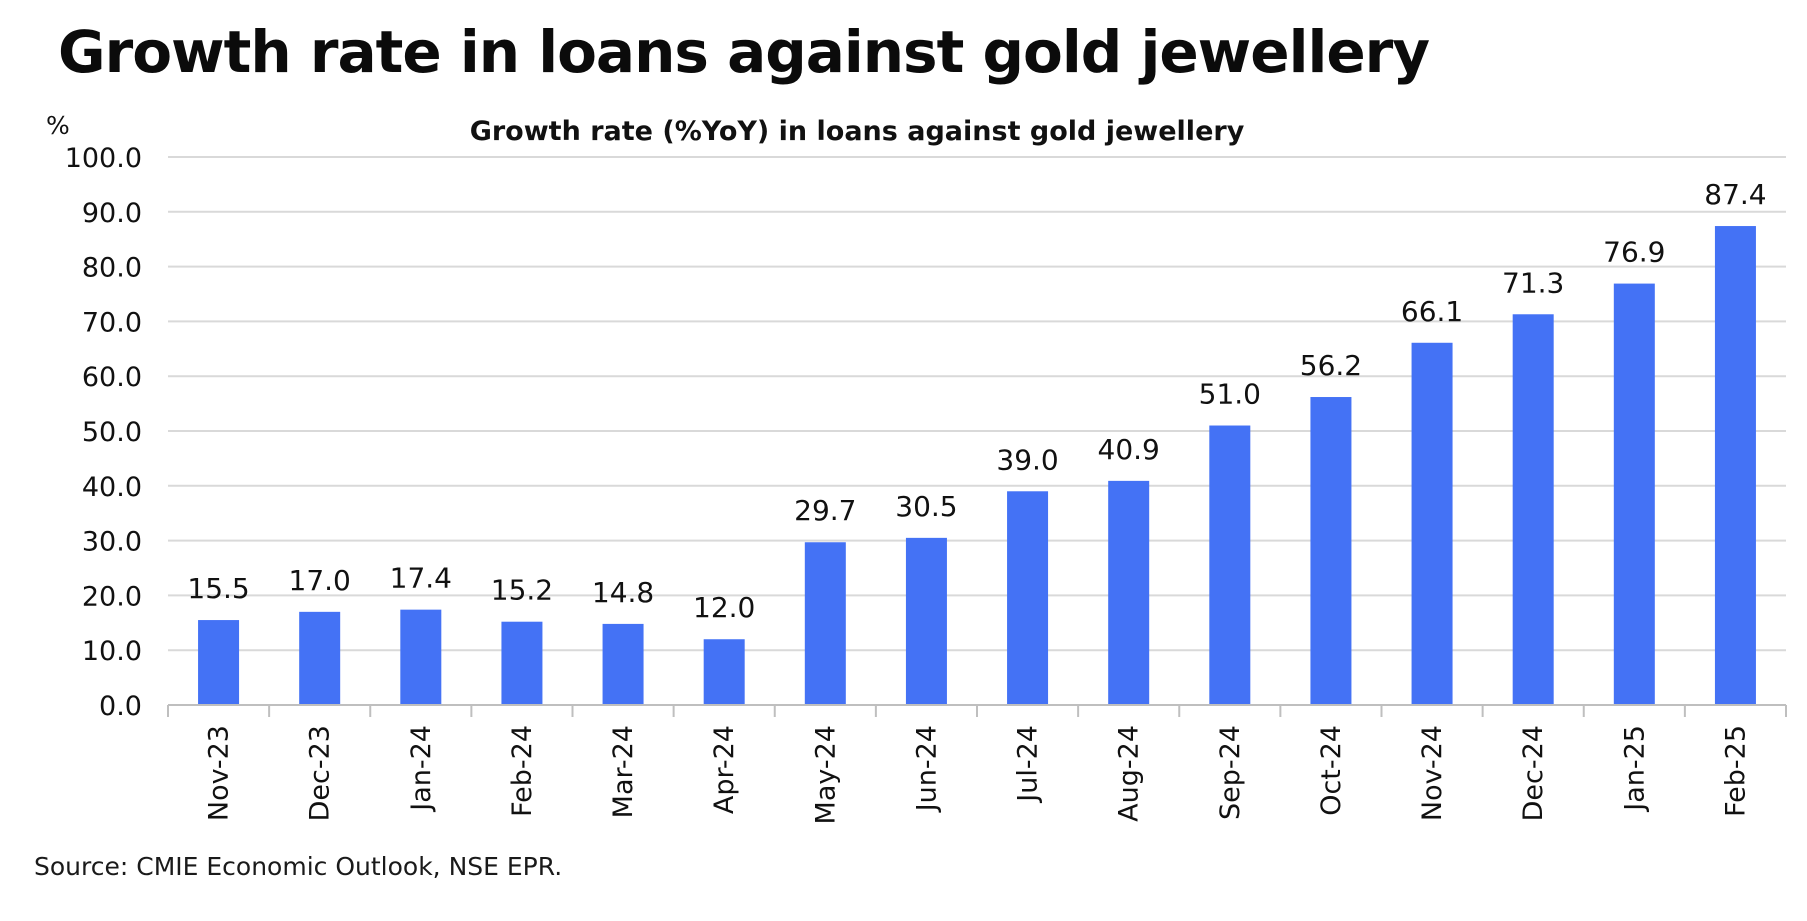 The image size is (1807, 921). Describe the element at coordinates (112, 651) in the screenshot. I see `y-tick-label: 10.0` at that location.